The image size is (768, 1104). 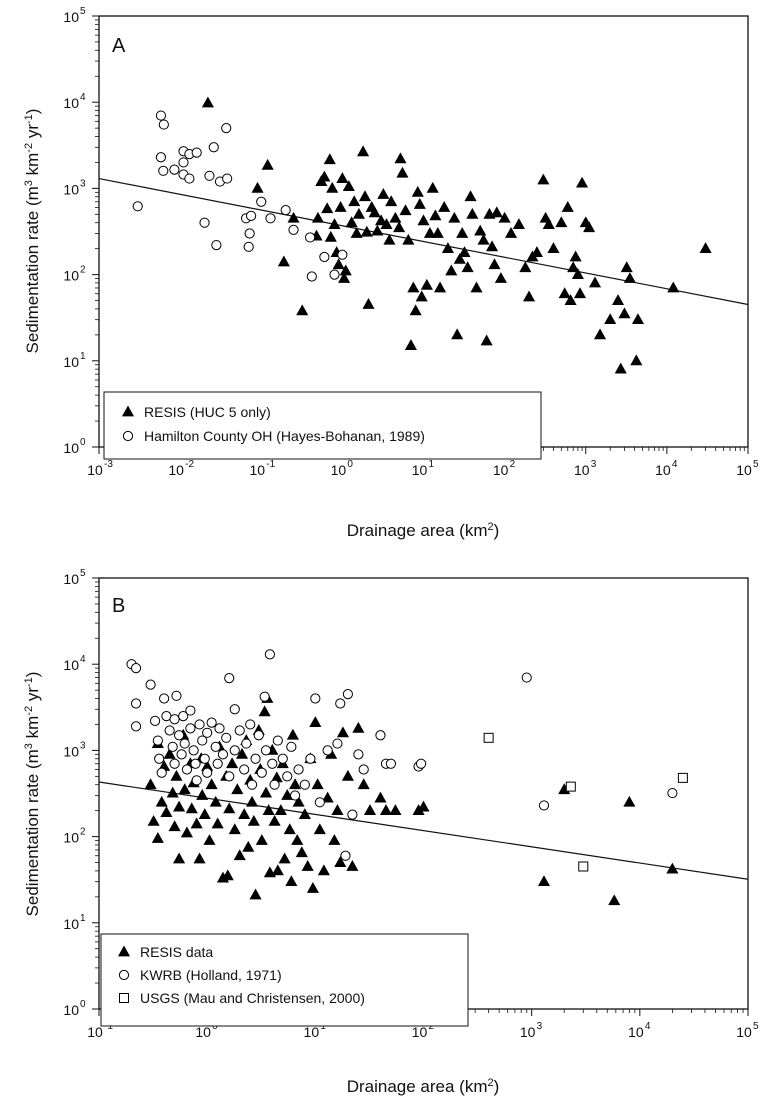 I want to click on y-tick-label-exponent: 0, so click(x=83, y=1004).